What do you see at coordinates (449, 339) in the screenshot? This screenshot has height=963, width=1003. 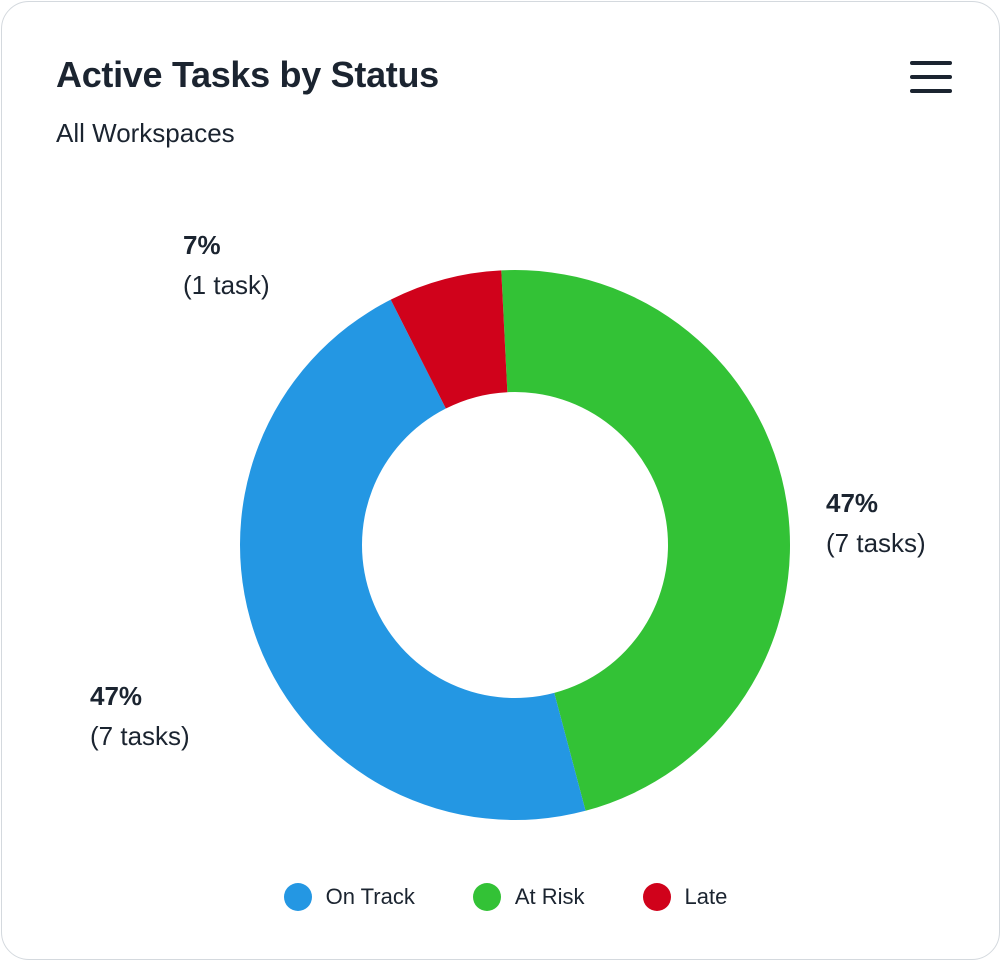 I see `donut-slice-late` at bounding box center [449, 339].